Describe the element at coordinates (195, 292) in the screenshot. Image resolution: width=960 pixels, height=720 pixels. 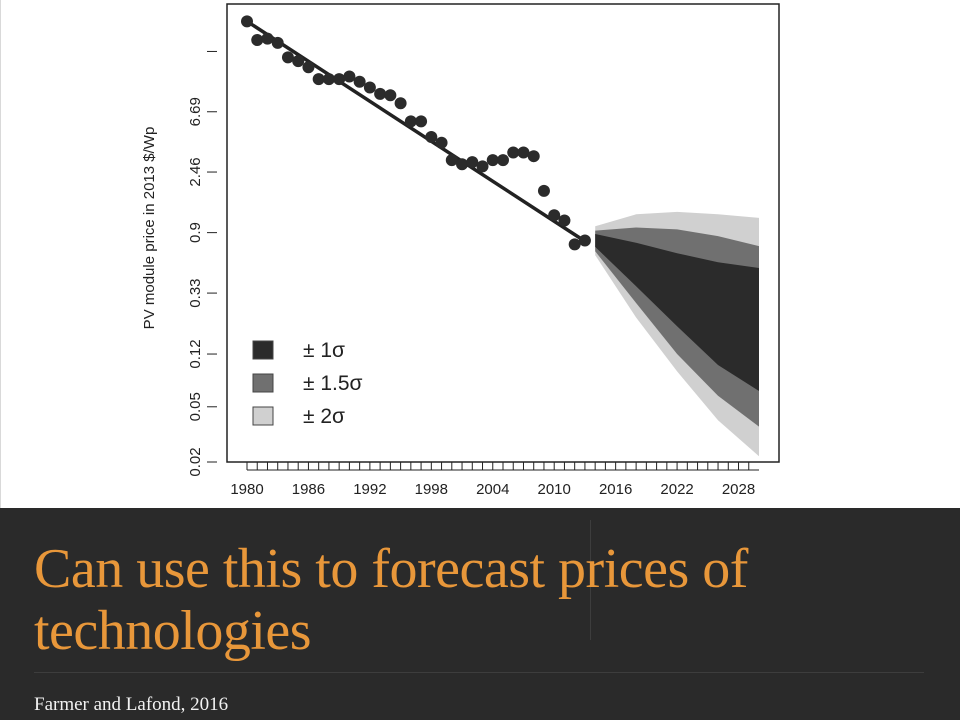
I see `y-tick-label: 0.33` at that location.